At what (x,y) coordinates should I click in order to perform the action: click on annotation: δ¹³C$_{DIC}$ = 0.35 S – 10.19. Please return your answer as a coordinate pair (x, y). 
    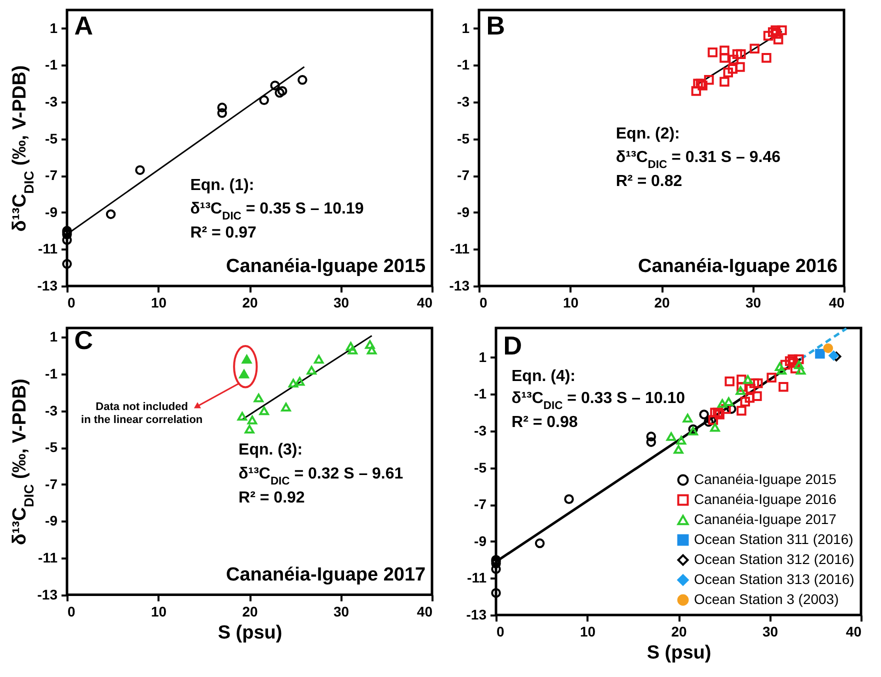
    Looking at the image, I should click on (277, 211).